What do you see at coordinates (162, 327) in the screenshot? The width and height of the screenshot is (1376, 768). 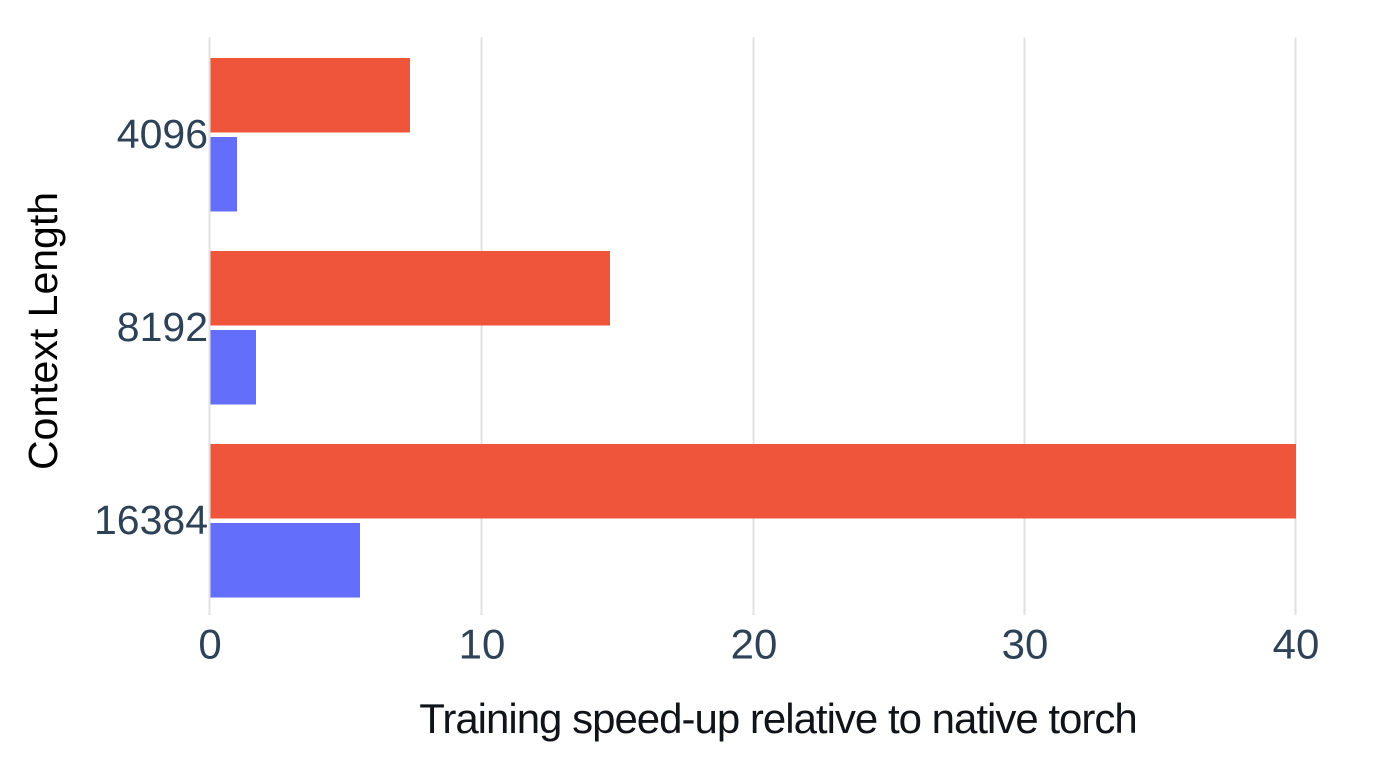 I see `svg-text: 8192` at bounding box center [162, 327].